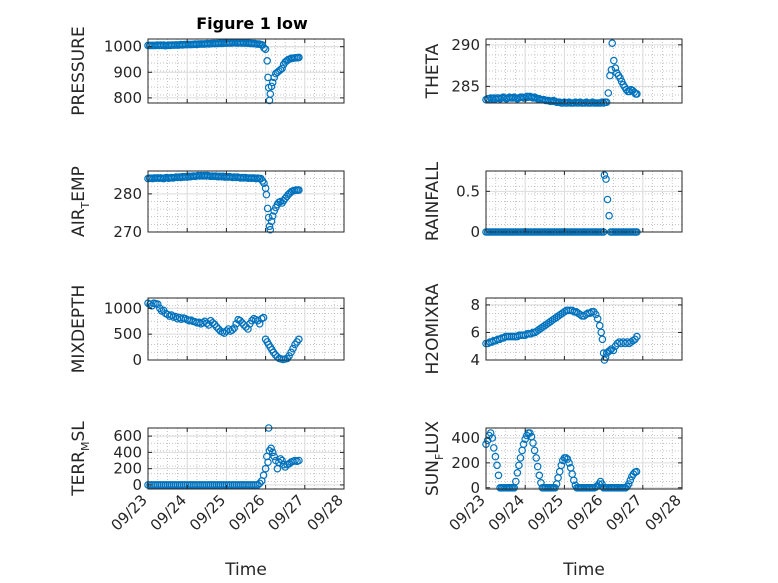 The height and width of the screenshot is (583, 778). What do you see at coordinates (127, 194) in the screenshot?
I see `y-tick-label: 280` at bounding box center [127, 194].